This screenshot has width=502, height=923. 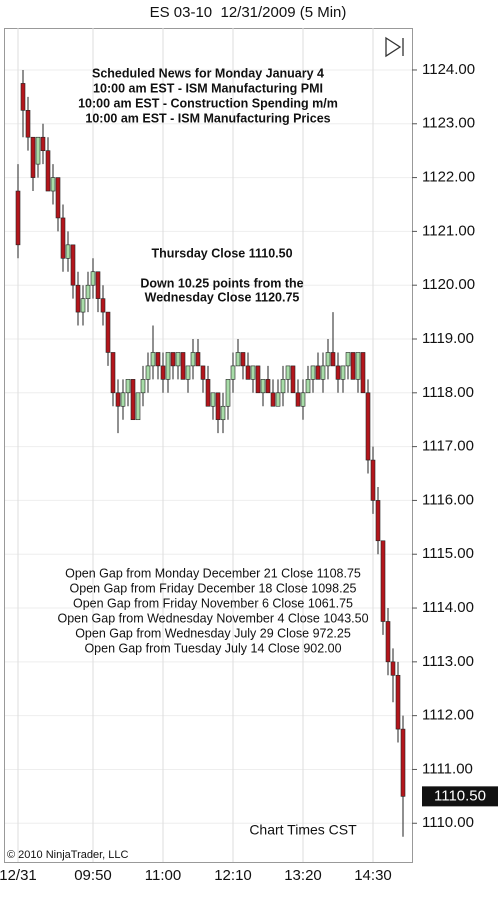 I want to click on y-tick-label: 1114.00, so click(x=448, y=607).